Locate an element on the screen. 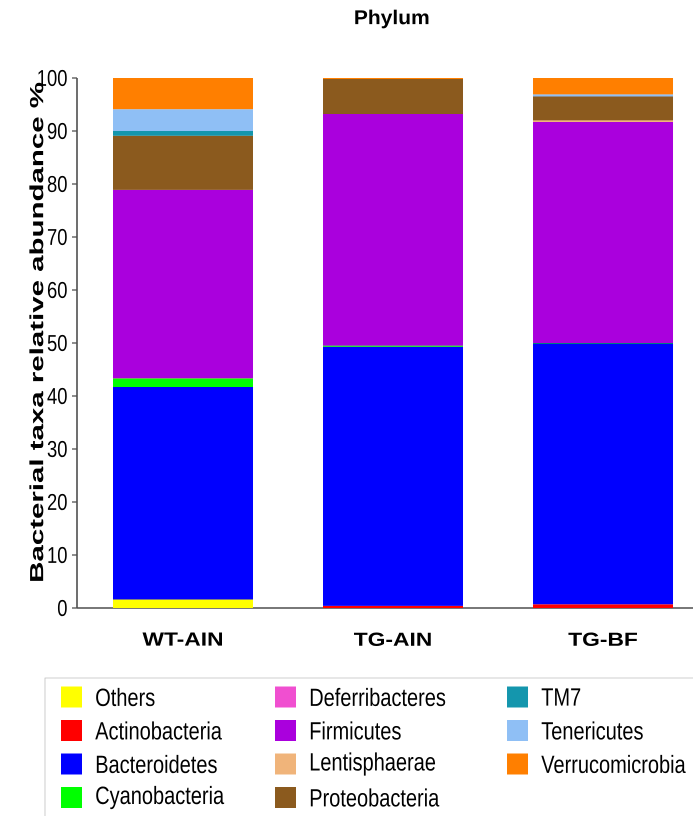  legend-label: Cyanobacteria is located at coordinates (160, 798).